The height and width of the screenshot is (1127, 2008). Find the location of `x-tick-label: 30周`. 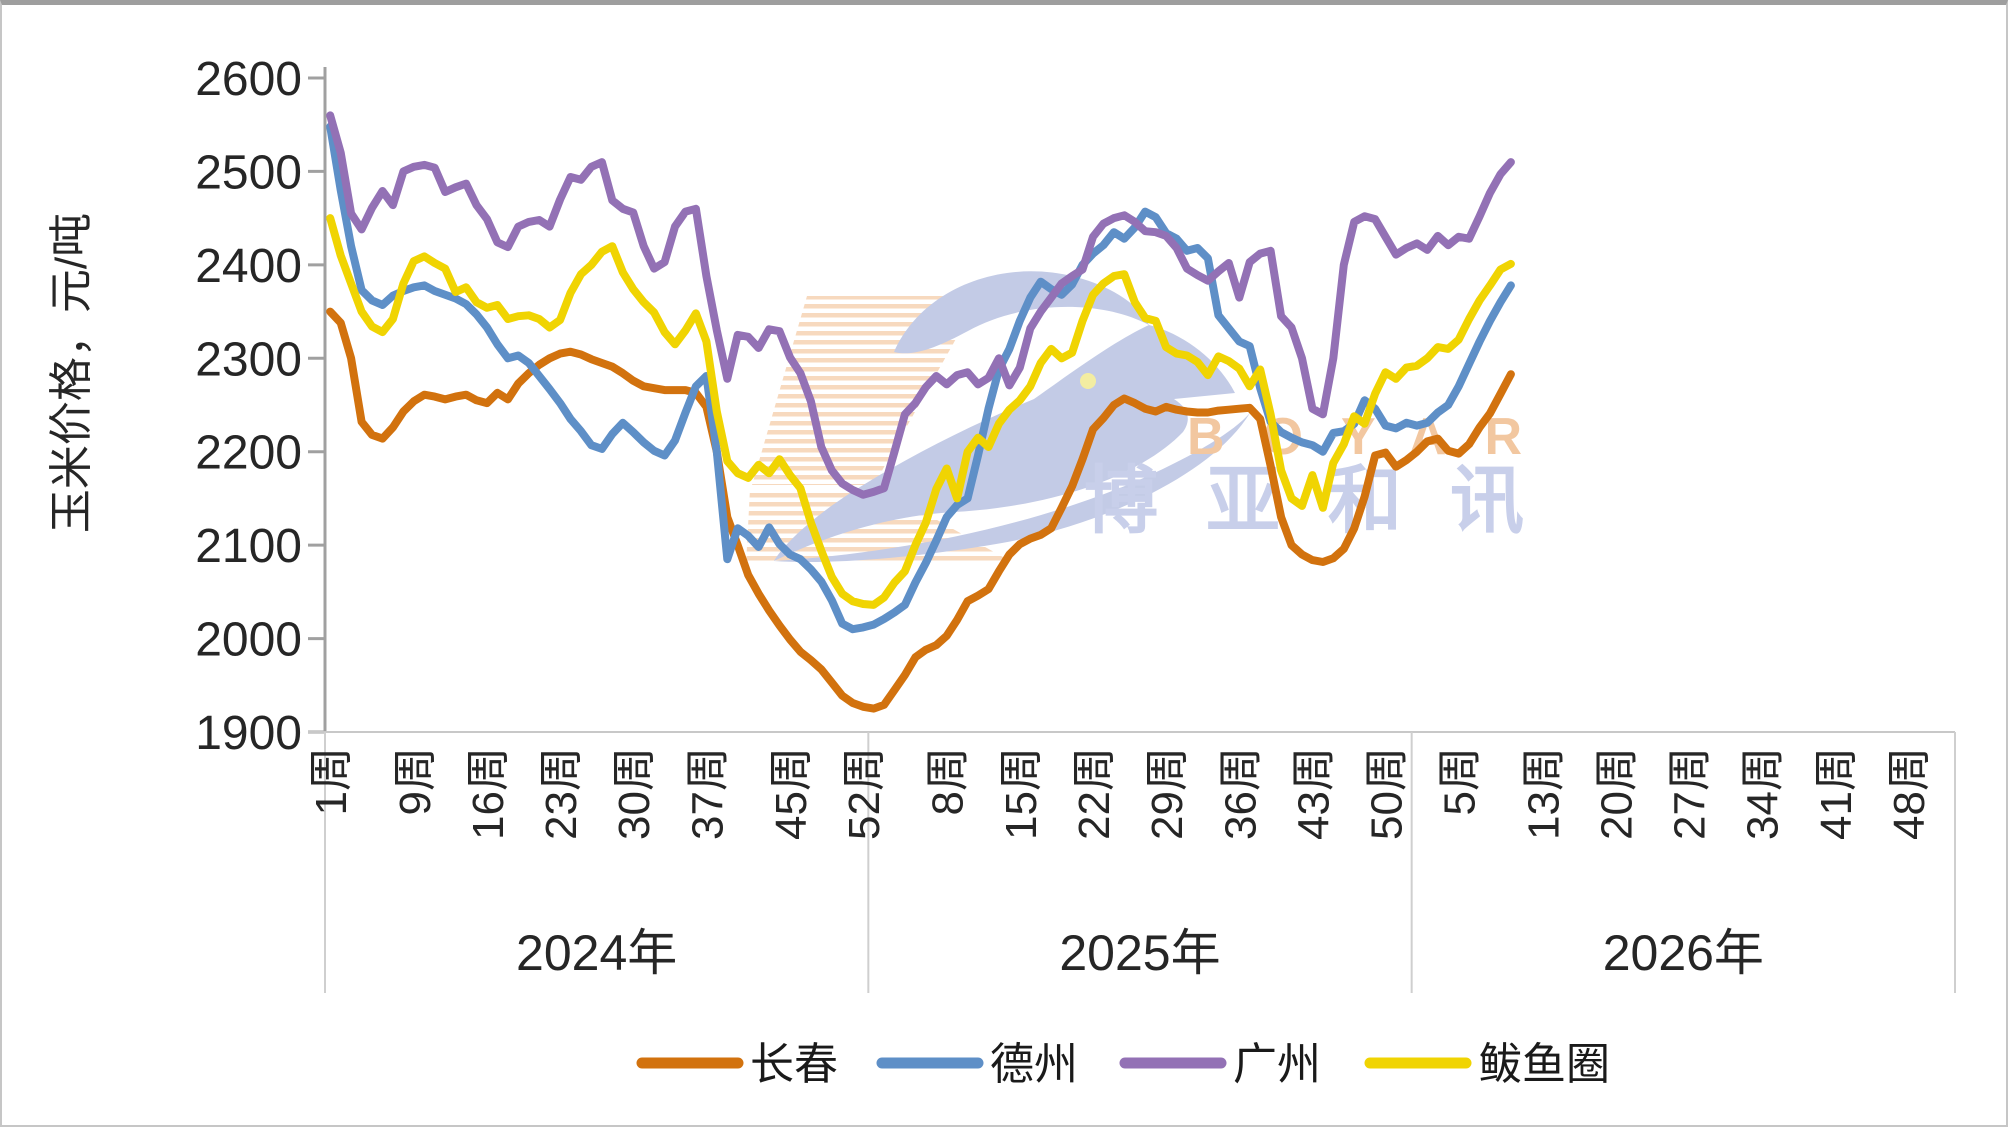

x-tick-label: 30周 is located at coordinates (634, 793).